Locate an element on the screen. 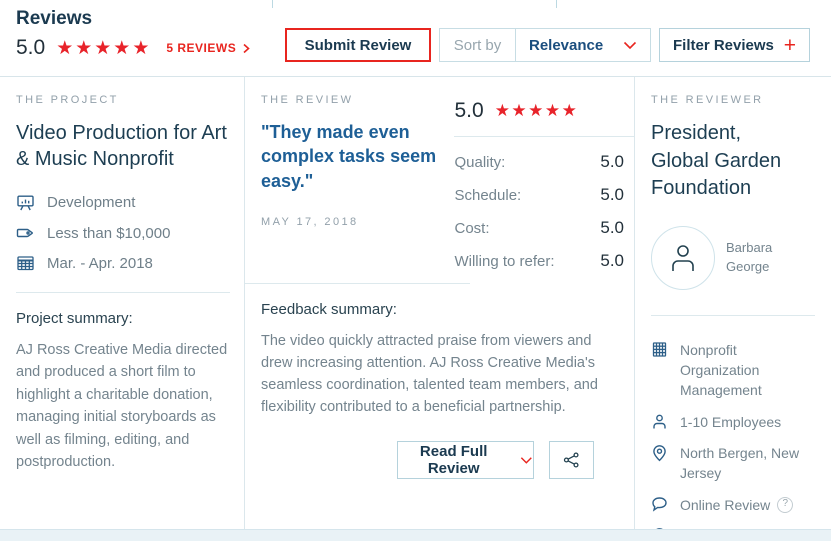  location-icon is located at coordinates (660, 463).